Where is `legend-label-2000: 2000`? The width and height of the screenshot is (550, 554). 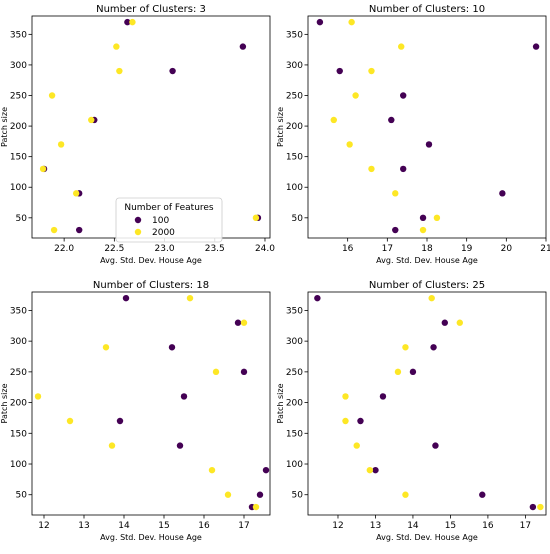 legend-label-2000: 2000 is located at coordinates (163, 233).